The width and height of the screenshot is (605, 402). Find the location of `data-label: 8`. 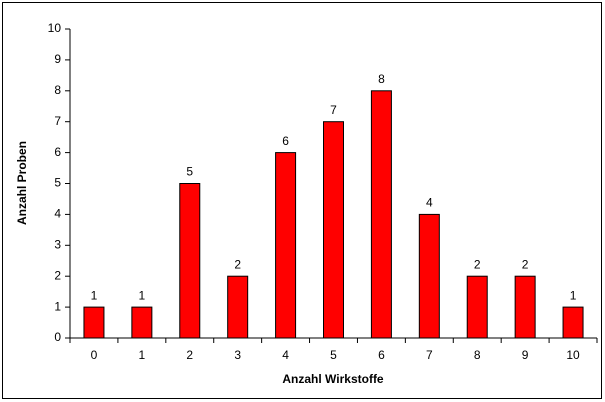

data-label: 8 is located at coordinates (381, 79).